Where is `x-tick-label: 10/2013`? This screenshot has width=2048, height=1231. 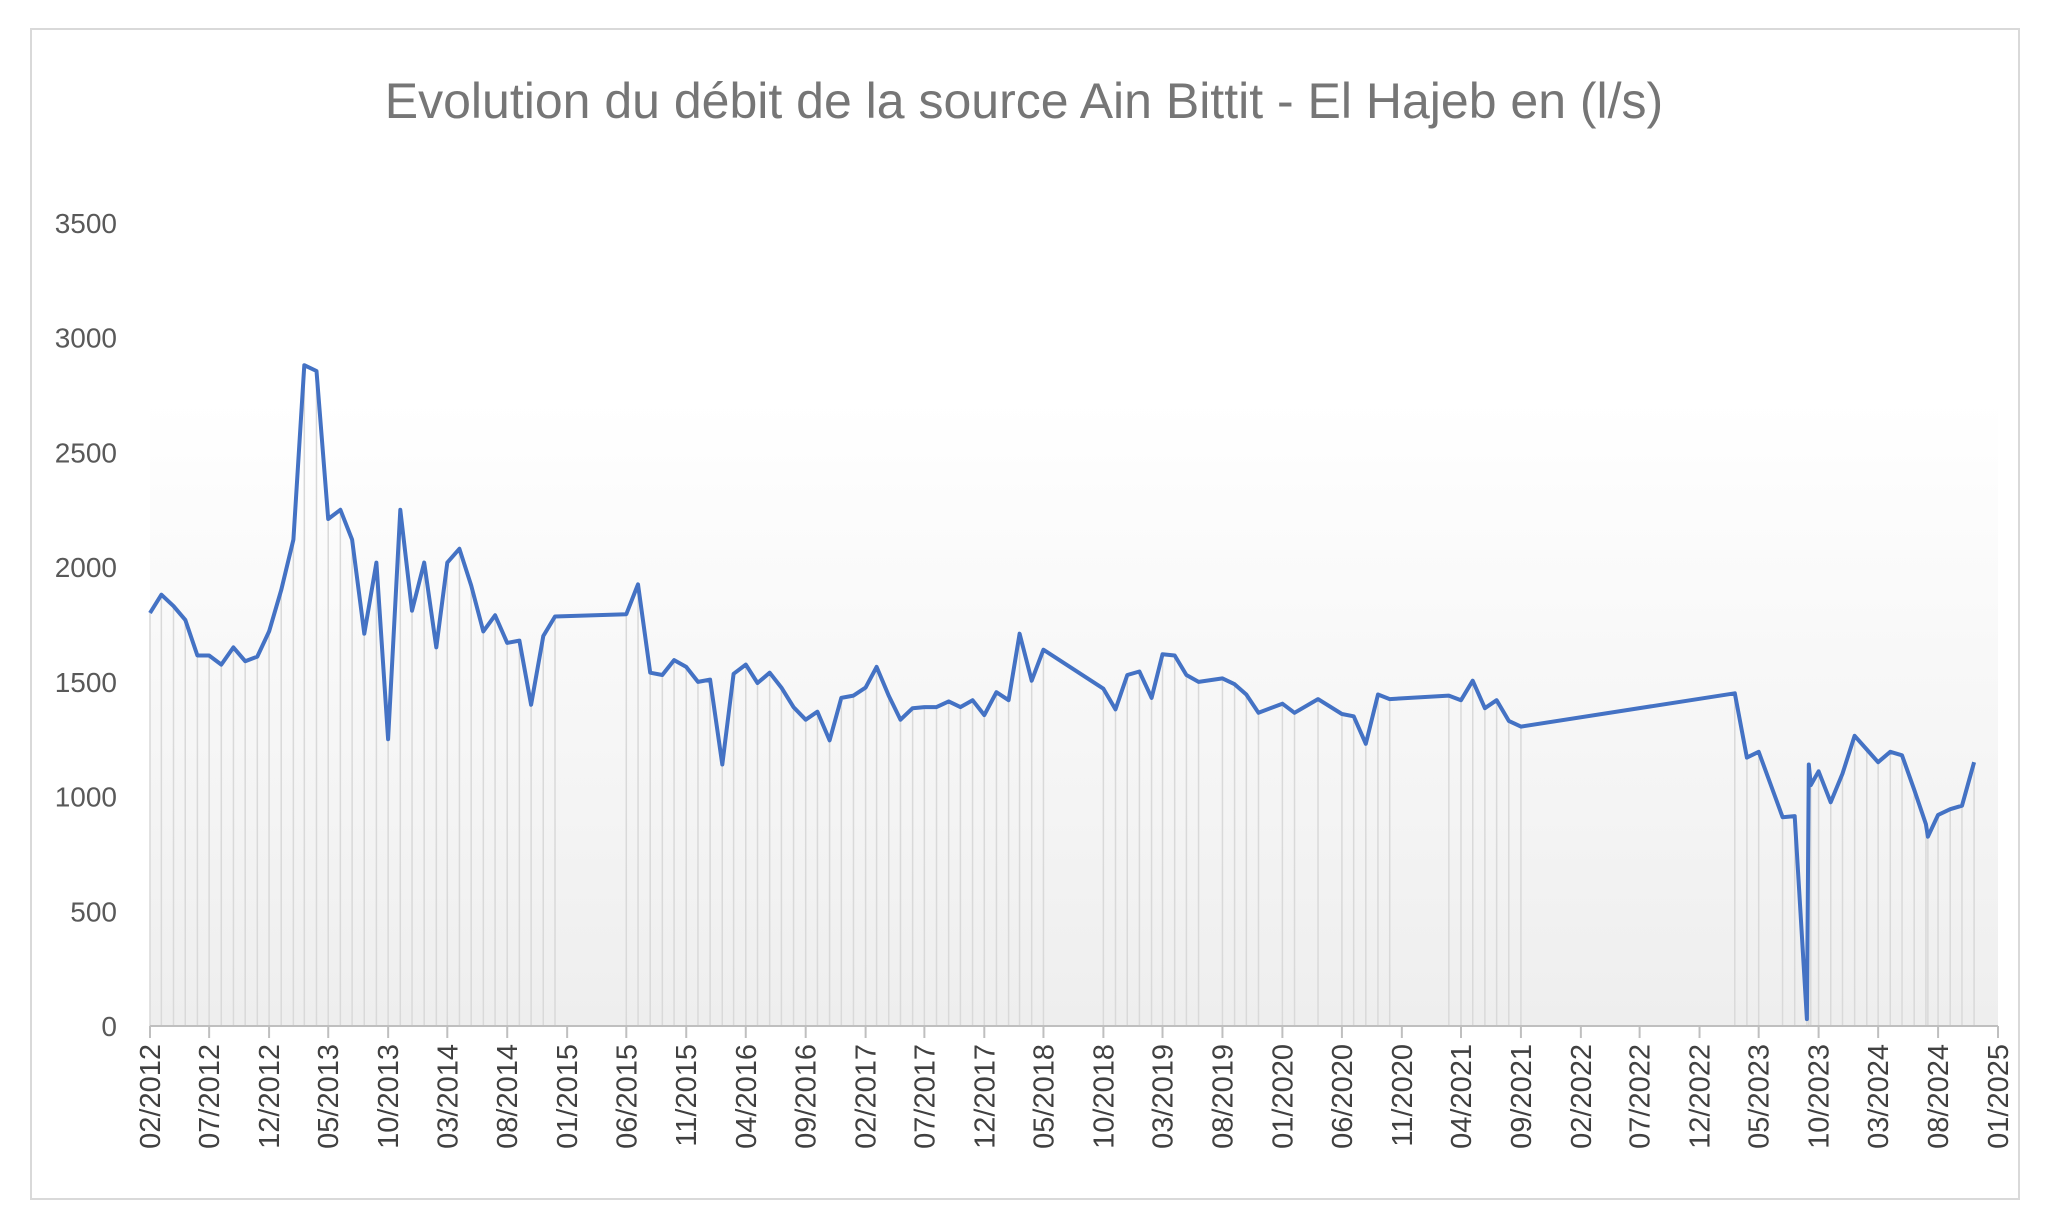 x-tick-label: 10/2013 is located at coordinates (389, 1096).